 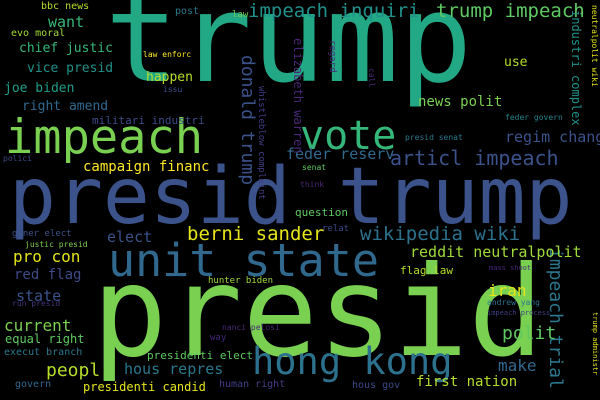 What do you see at coordinates (552, 137) in the screenshot?
I see `cloud-word: regim chang` at bounding box center [552, 137].